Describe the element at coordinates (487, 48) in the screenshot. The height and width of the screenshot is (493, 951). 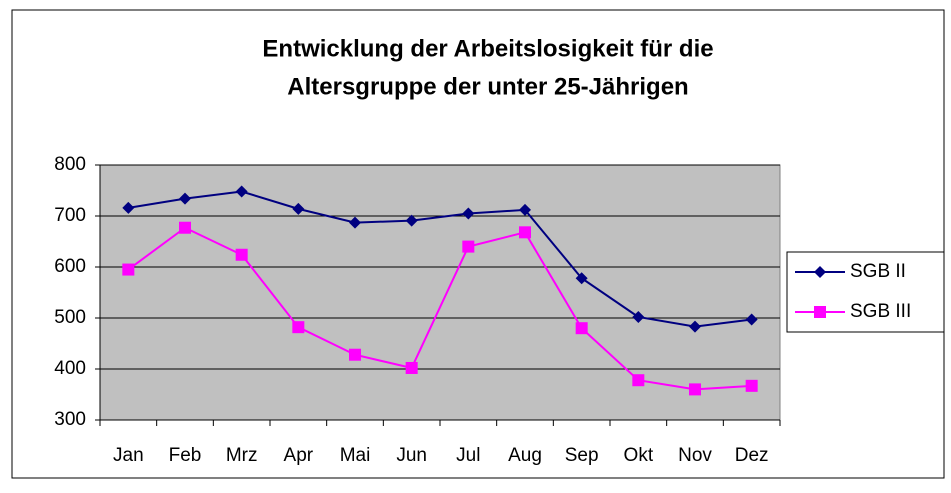
I see `chart-title: Entwicklung der Arbeitslosigkeit für die` at that location.